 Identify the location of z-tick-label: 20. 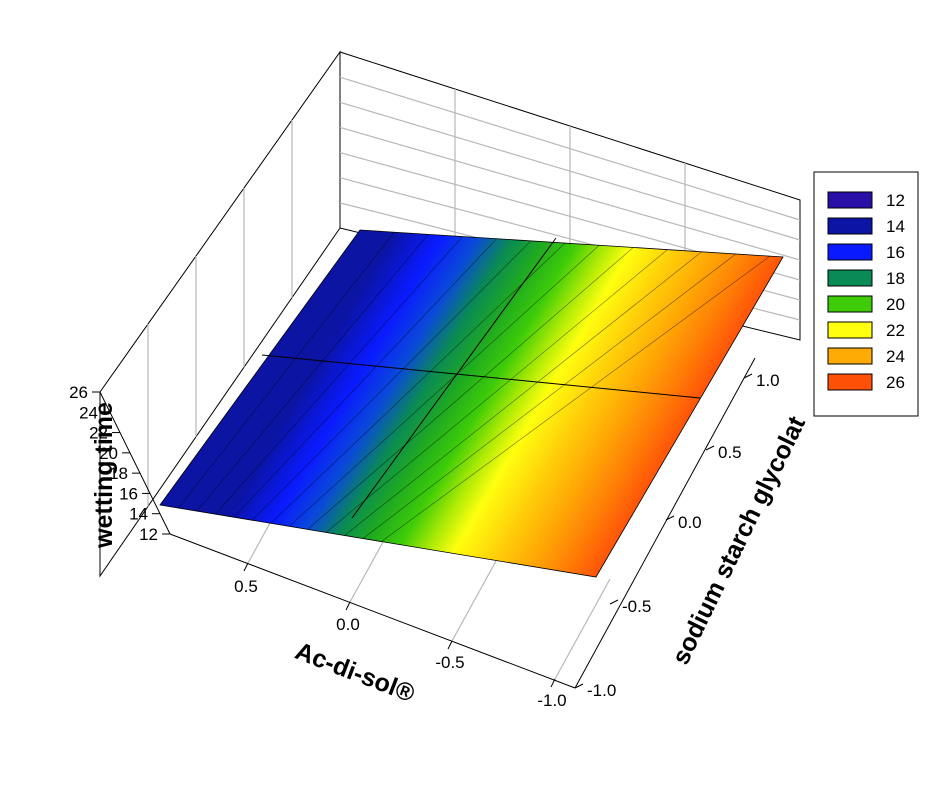
(108, 453).